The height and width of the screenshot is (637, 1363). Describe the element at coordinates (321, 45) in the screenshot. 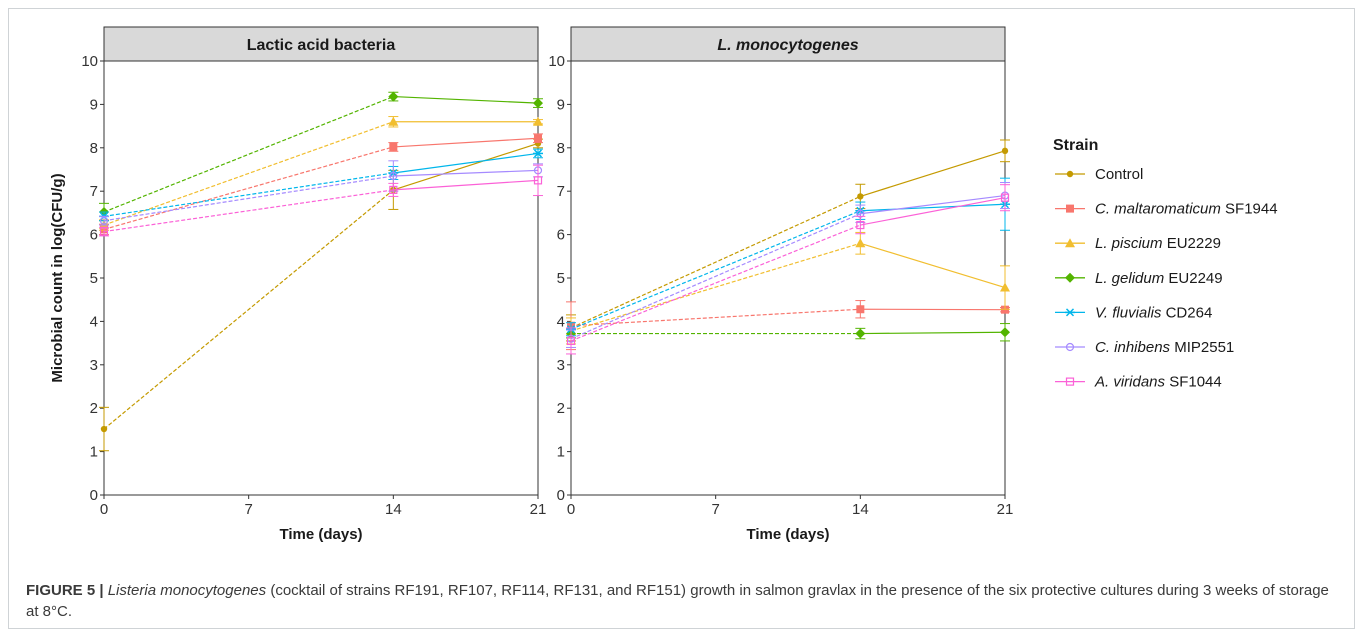

I see `panel-title: Lactic acid bacteria` at that location.